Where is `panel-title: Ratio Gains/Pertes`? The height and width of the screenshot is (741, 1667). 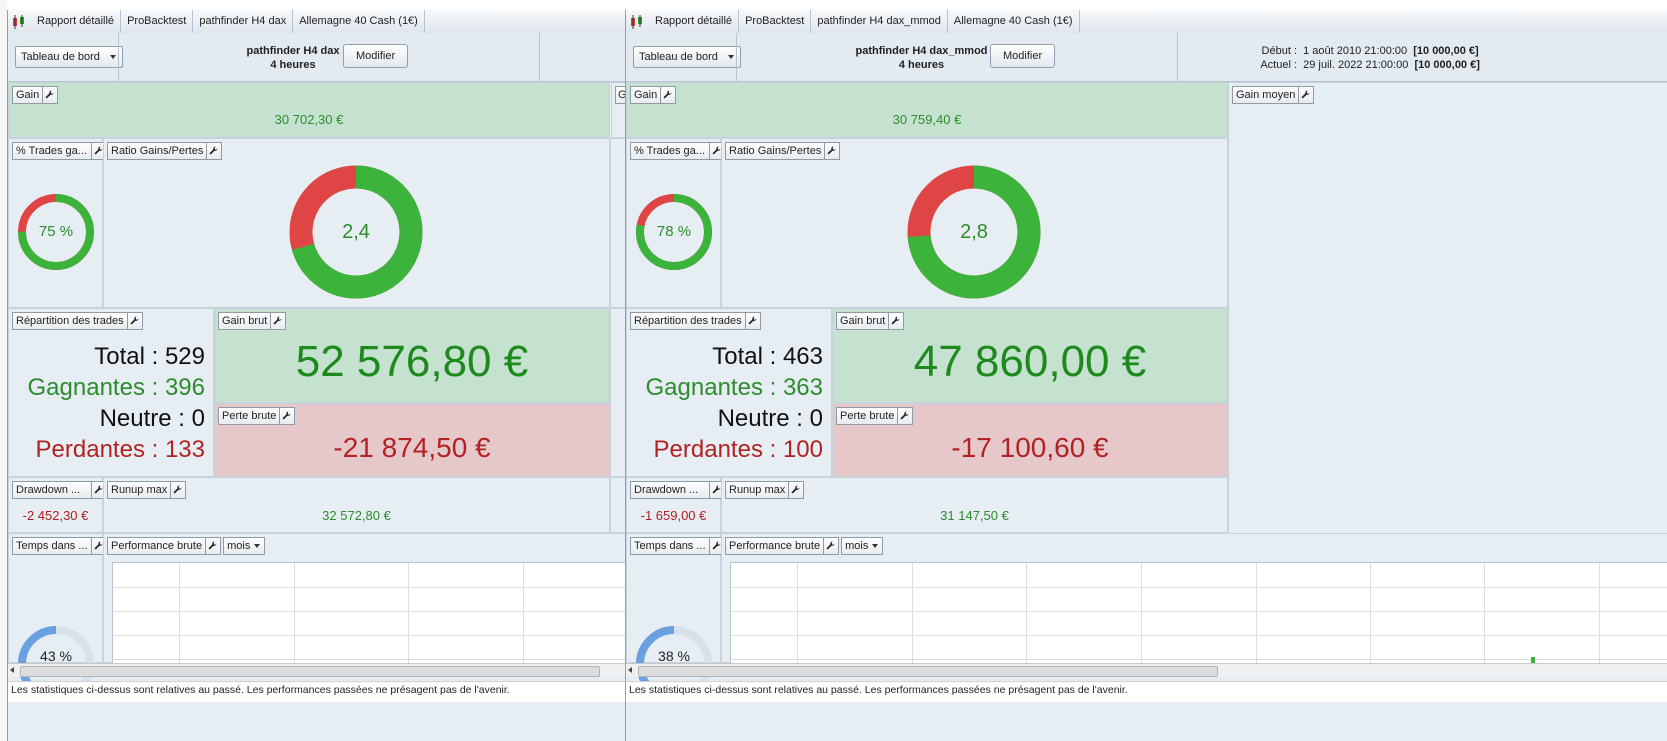
panel-title: Ratio Gains/Pertes is located at coordinates (157, 151).